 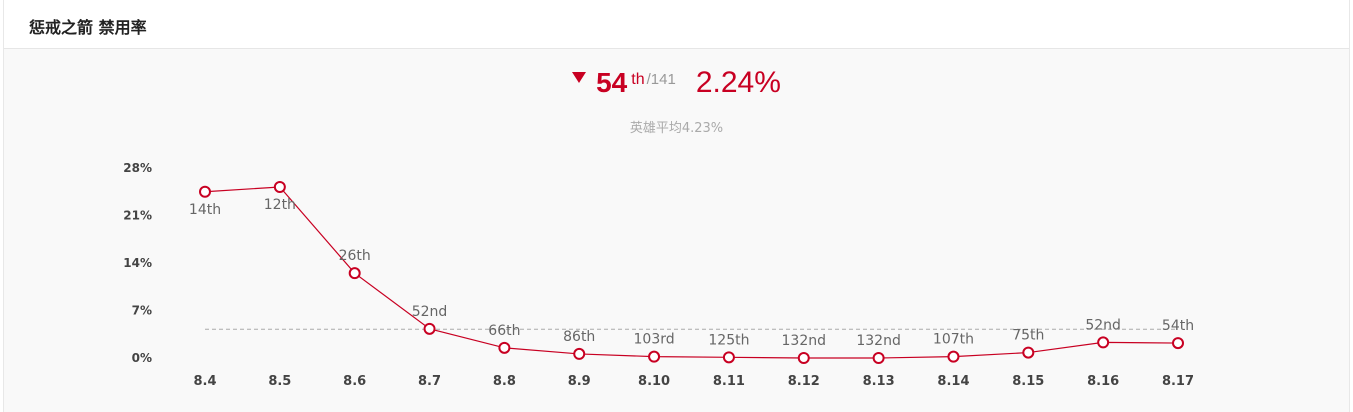 I want to click on x-tick-label: 8.12, so click(x=804, y=381).